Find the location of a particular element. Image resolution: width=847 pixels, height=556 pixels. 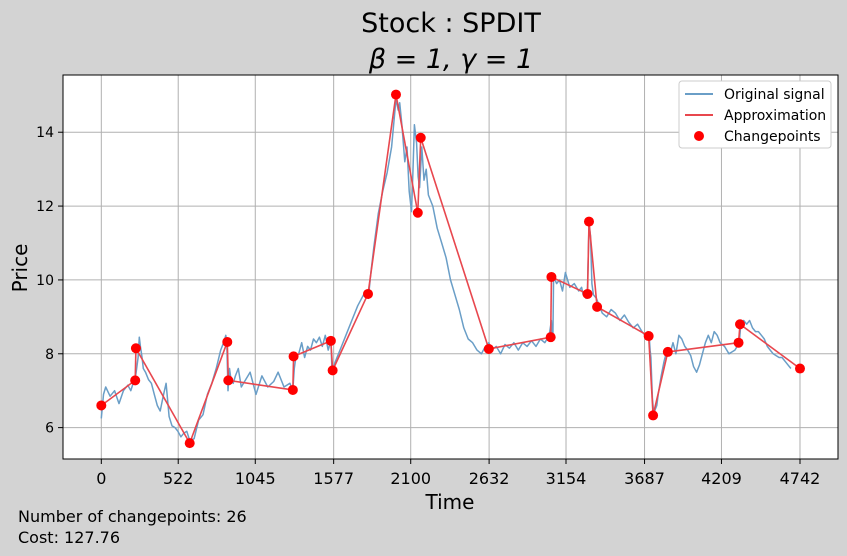

changepoints-count-text: Number of changepoints: 26 is located at coordinates (132, 516).